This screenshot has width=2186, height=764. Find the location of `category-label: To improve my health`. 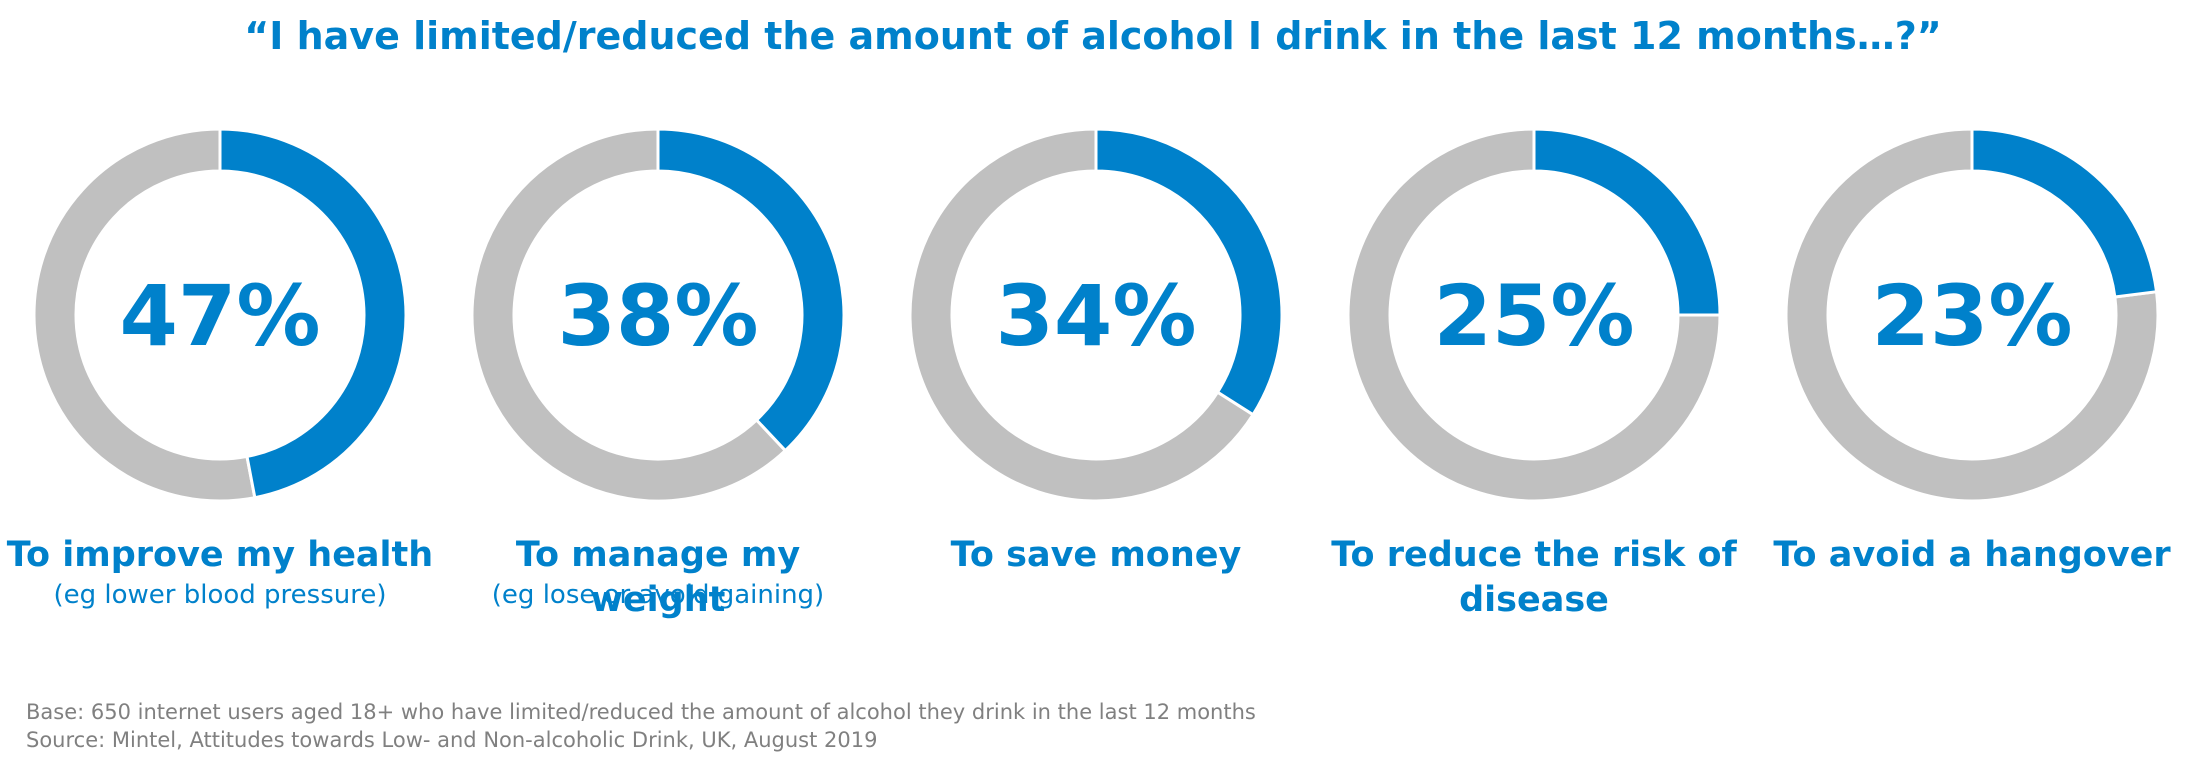

category-label: To improve my health is located at coordinates (220, 555).